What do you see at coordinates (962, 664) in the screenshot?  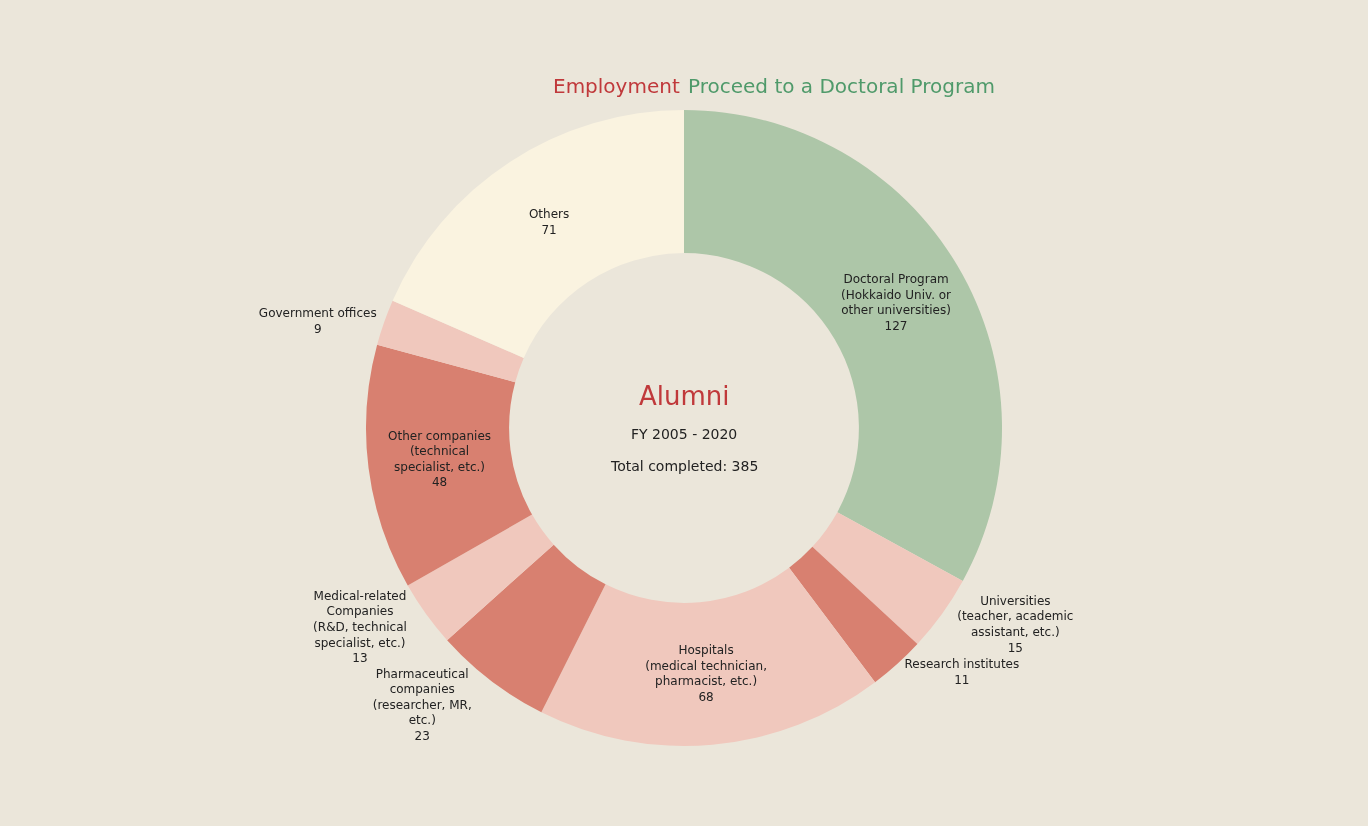 I see `slice-label: Research institutes` at bounding box center [962, 664].